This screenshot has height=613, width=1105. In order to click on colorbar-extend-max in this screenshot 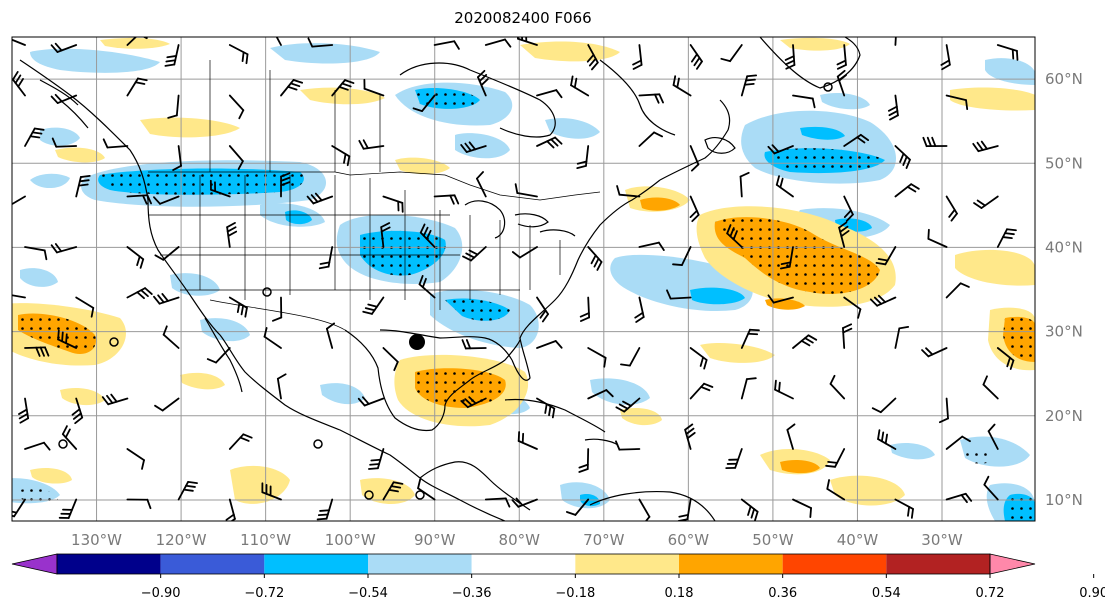, I will do `click(1012, 564)`.